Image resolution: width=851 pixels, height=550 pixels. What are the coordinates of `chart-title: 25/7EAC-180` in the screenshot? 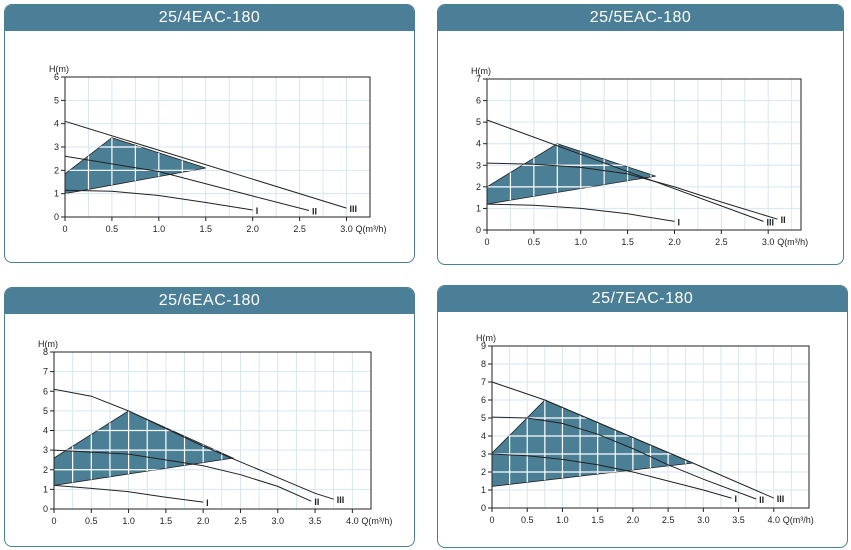 It's located at (642, 299).